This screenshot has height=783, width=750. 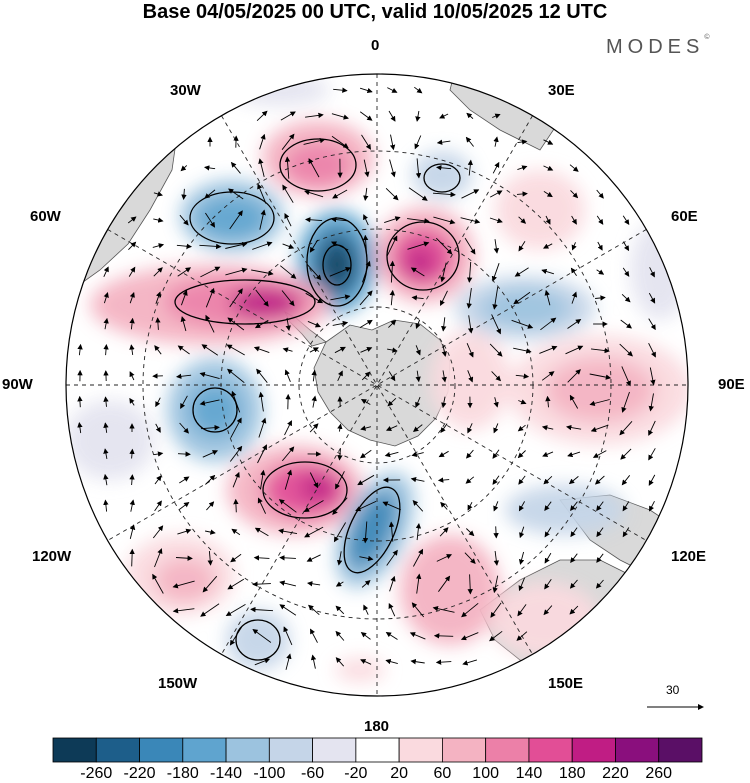 What do you see at coordinates (561, 90) in the screenshot?
I see `lon-label-30e: 30E` at bounding box center [561, 90].